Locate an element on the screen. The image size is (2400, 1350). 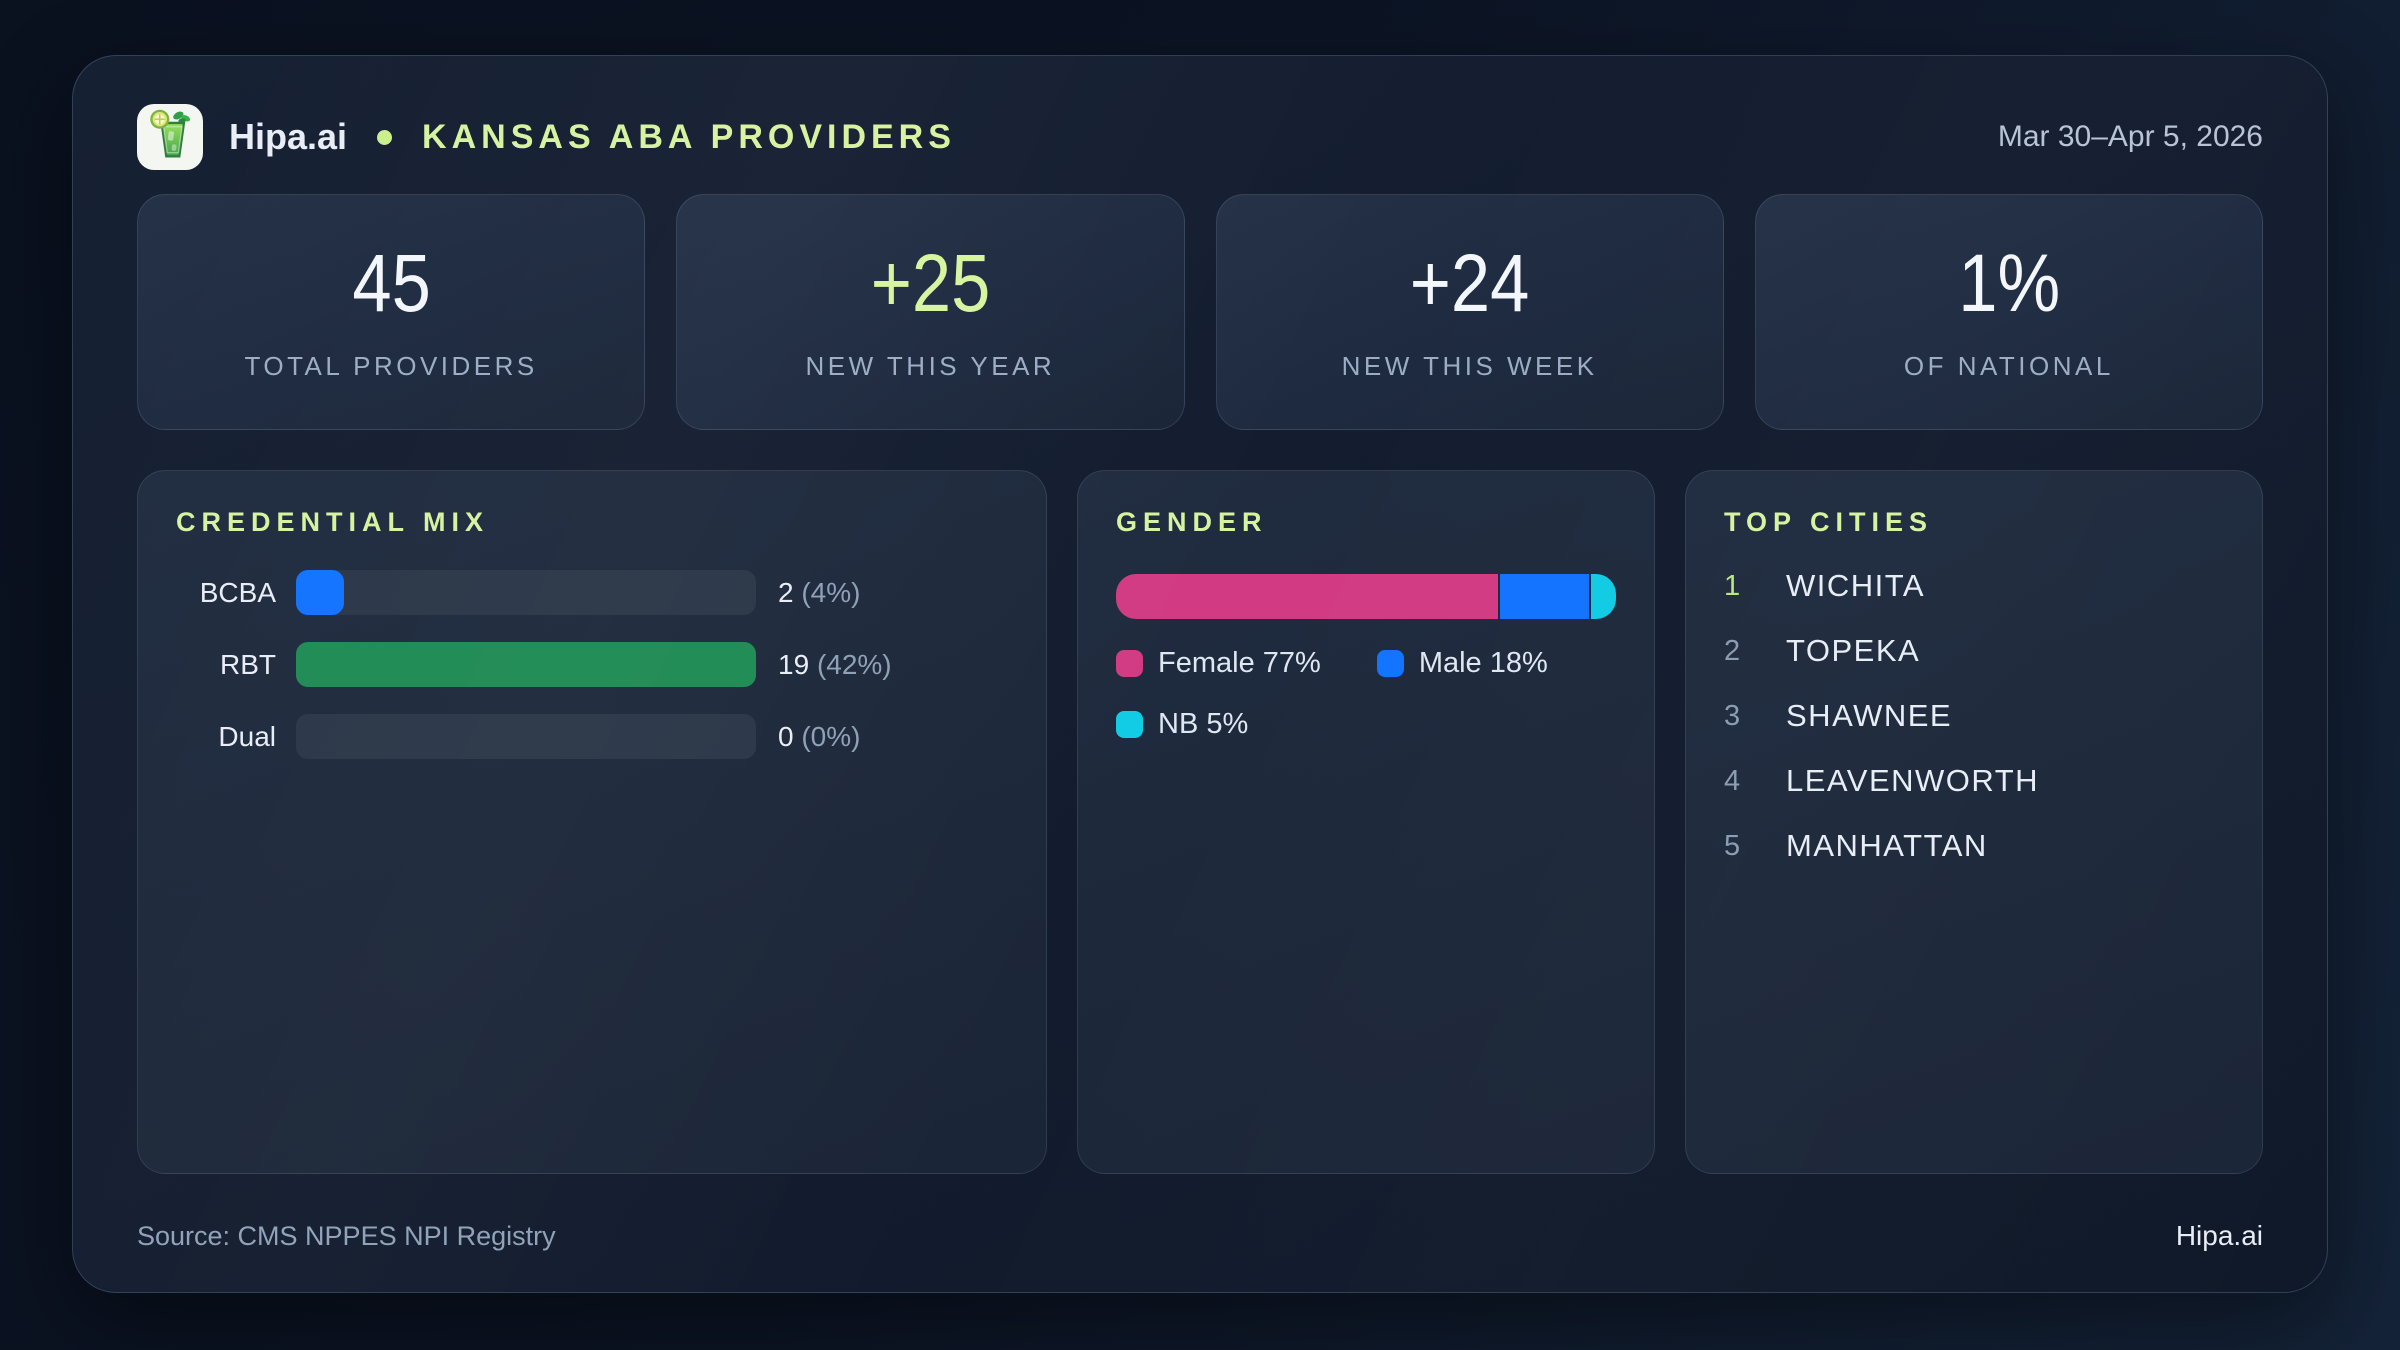
credential-row-dual: Dual 0 (0%) is located at coordinates (592, 736).